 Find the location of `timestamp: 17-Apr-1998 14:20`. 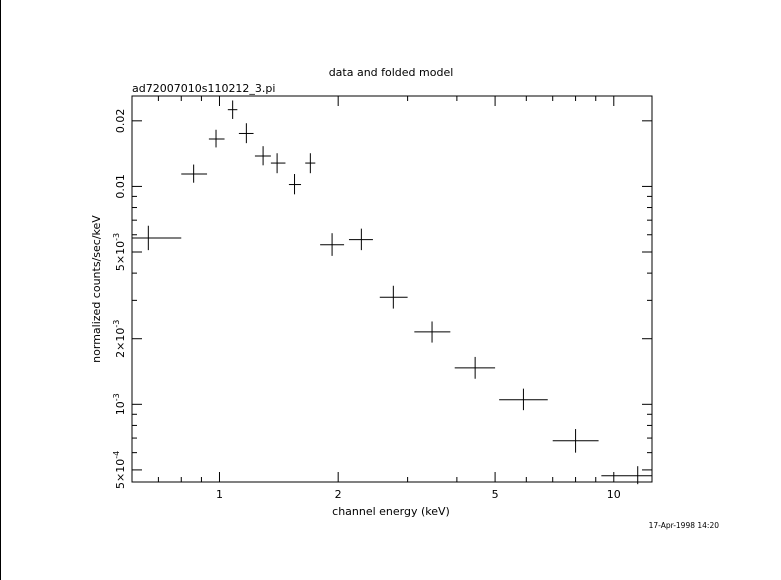

timestamp: 17-Apr-1998 14:20 is located at coordinates (684, 525).